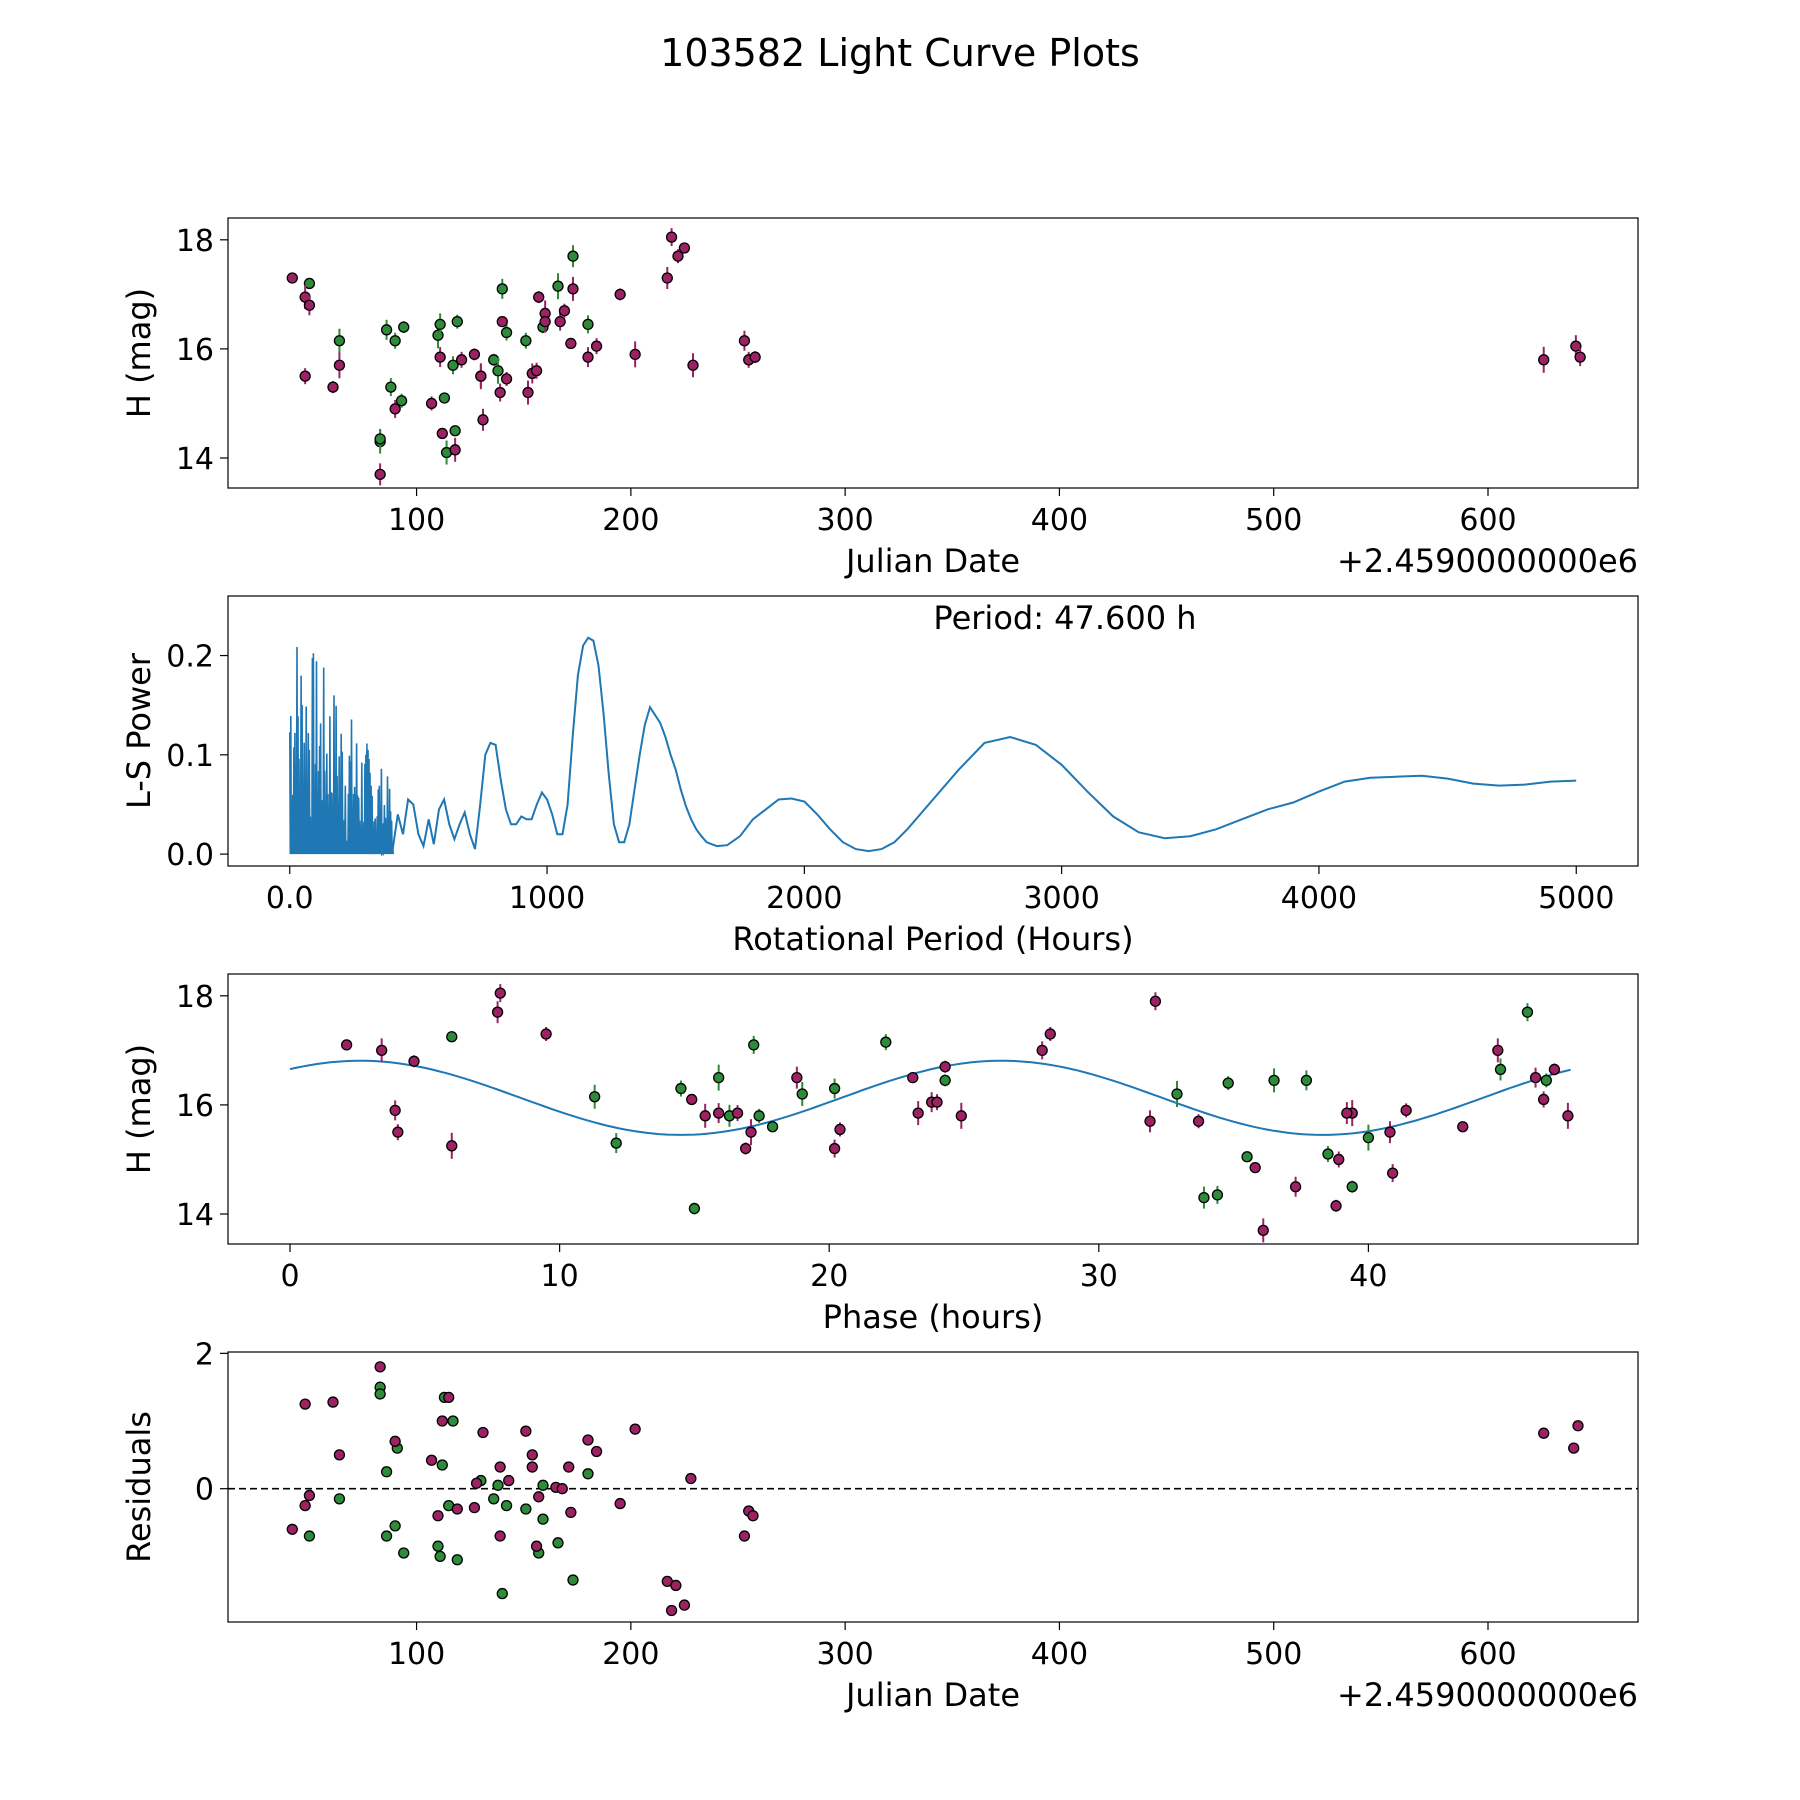 The height and width of the screenshot is (1800, 1800). Describe the element at coordinates (195, 241) in the screenshot. I see `y-tick-label: 18` at that location.